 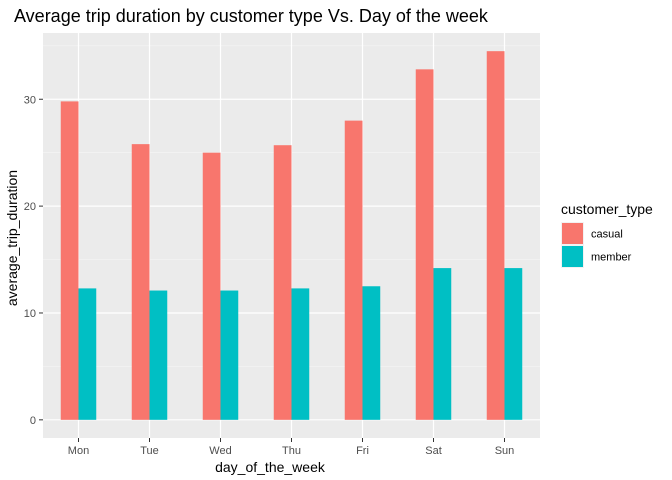 What do you see at coordinates (362, 451) in the screenshot?
I see `x-tick-label: Fri` at bounding box center [362, 451].